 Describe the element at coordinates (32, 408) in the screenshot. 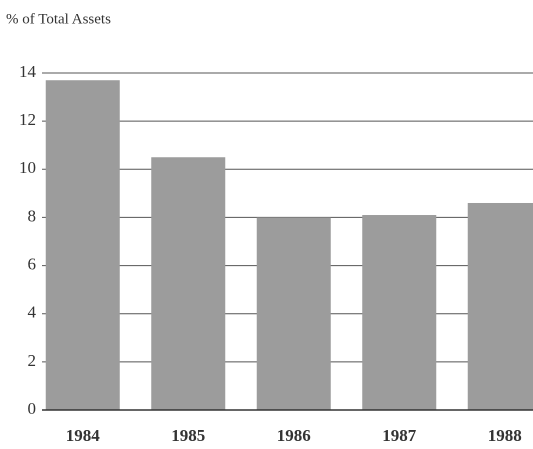

I see `y-tick-label: 0` at that location.